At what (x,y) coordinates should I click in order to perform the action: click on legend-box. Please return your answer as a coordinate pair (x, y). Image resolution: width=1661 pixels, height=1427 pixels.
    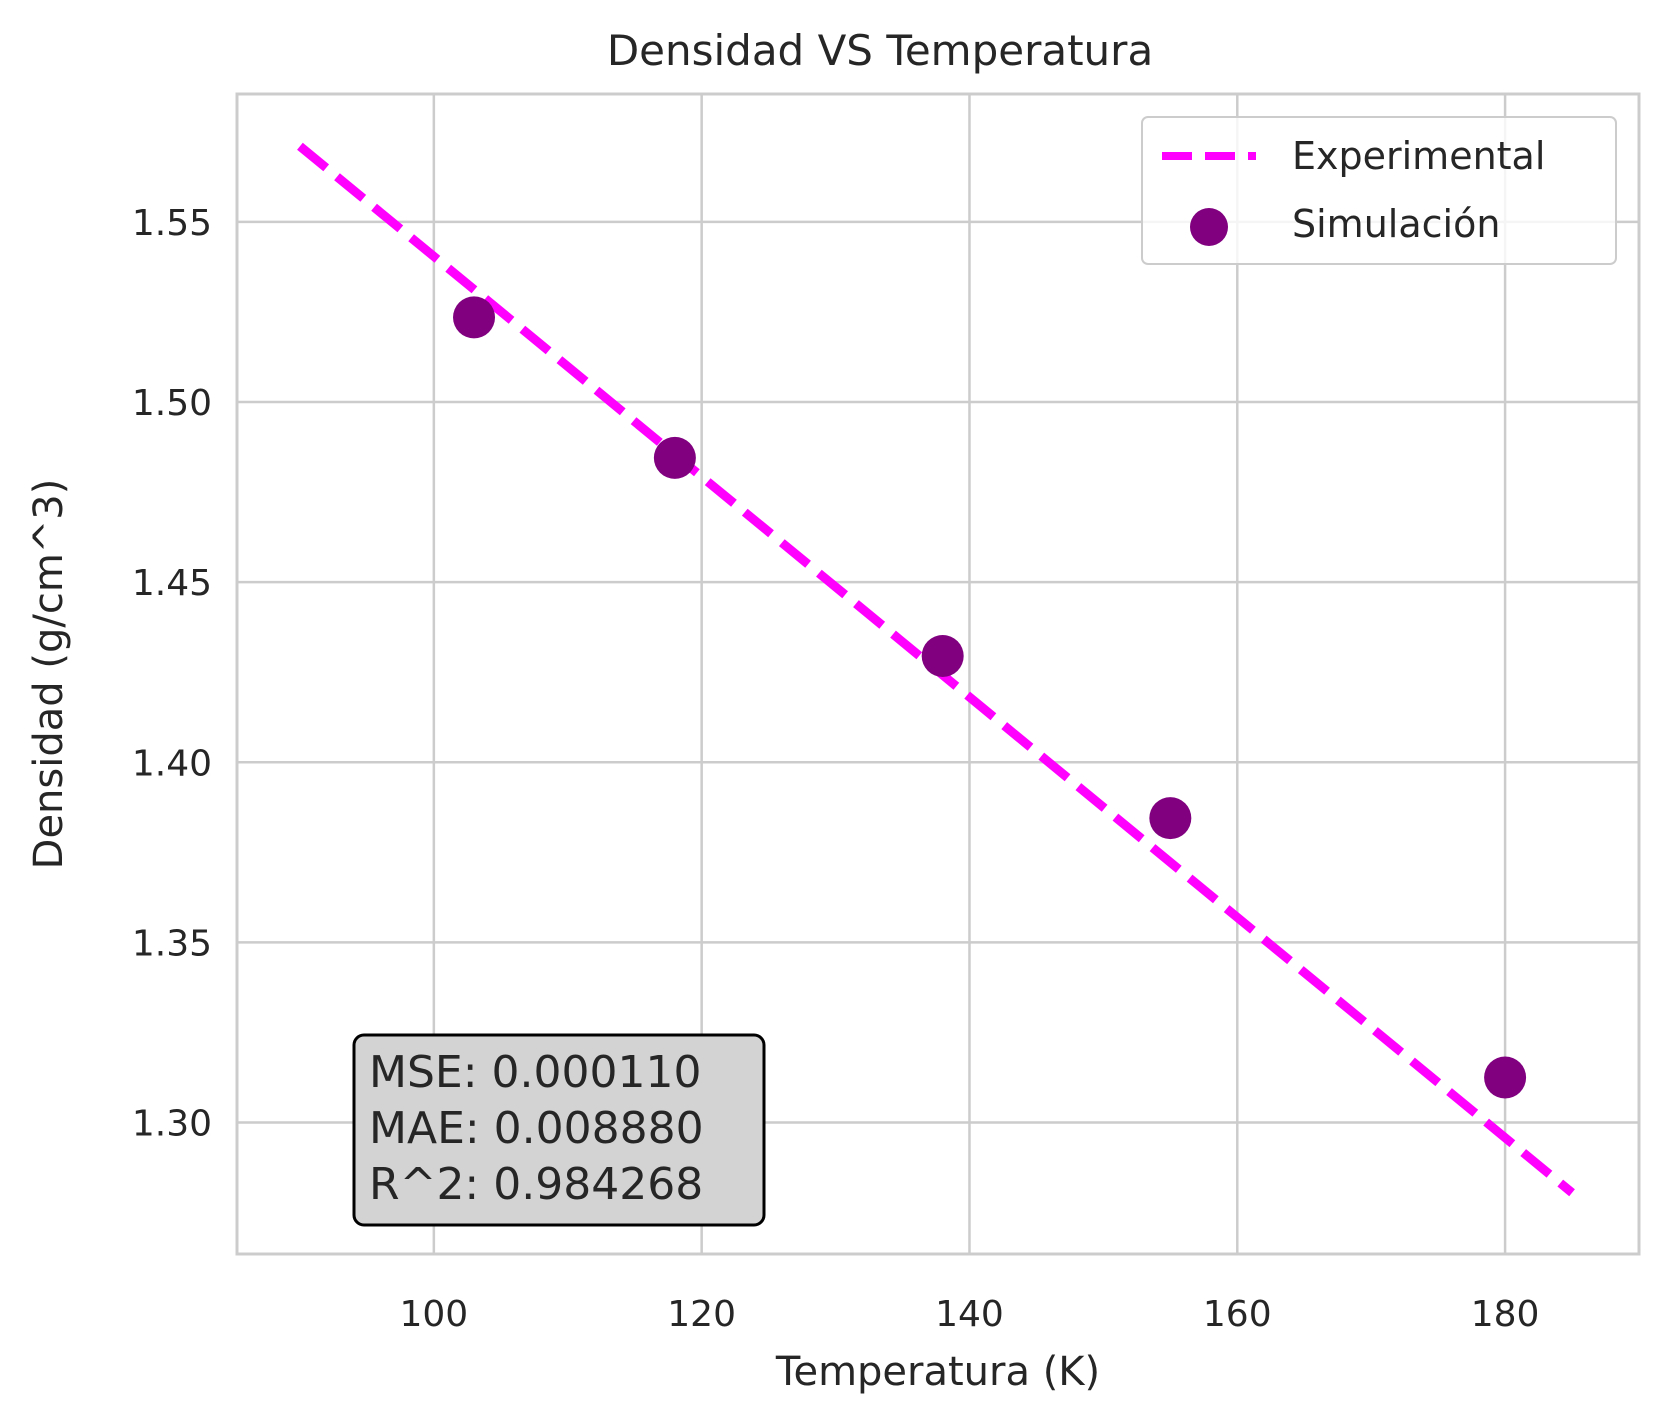
    Looking at the image, I should click on (1379, 190).